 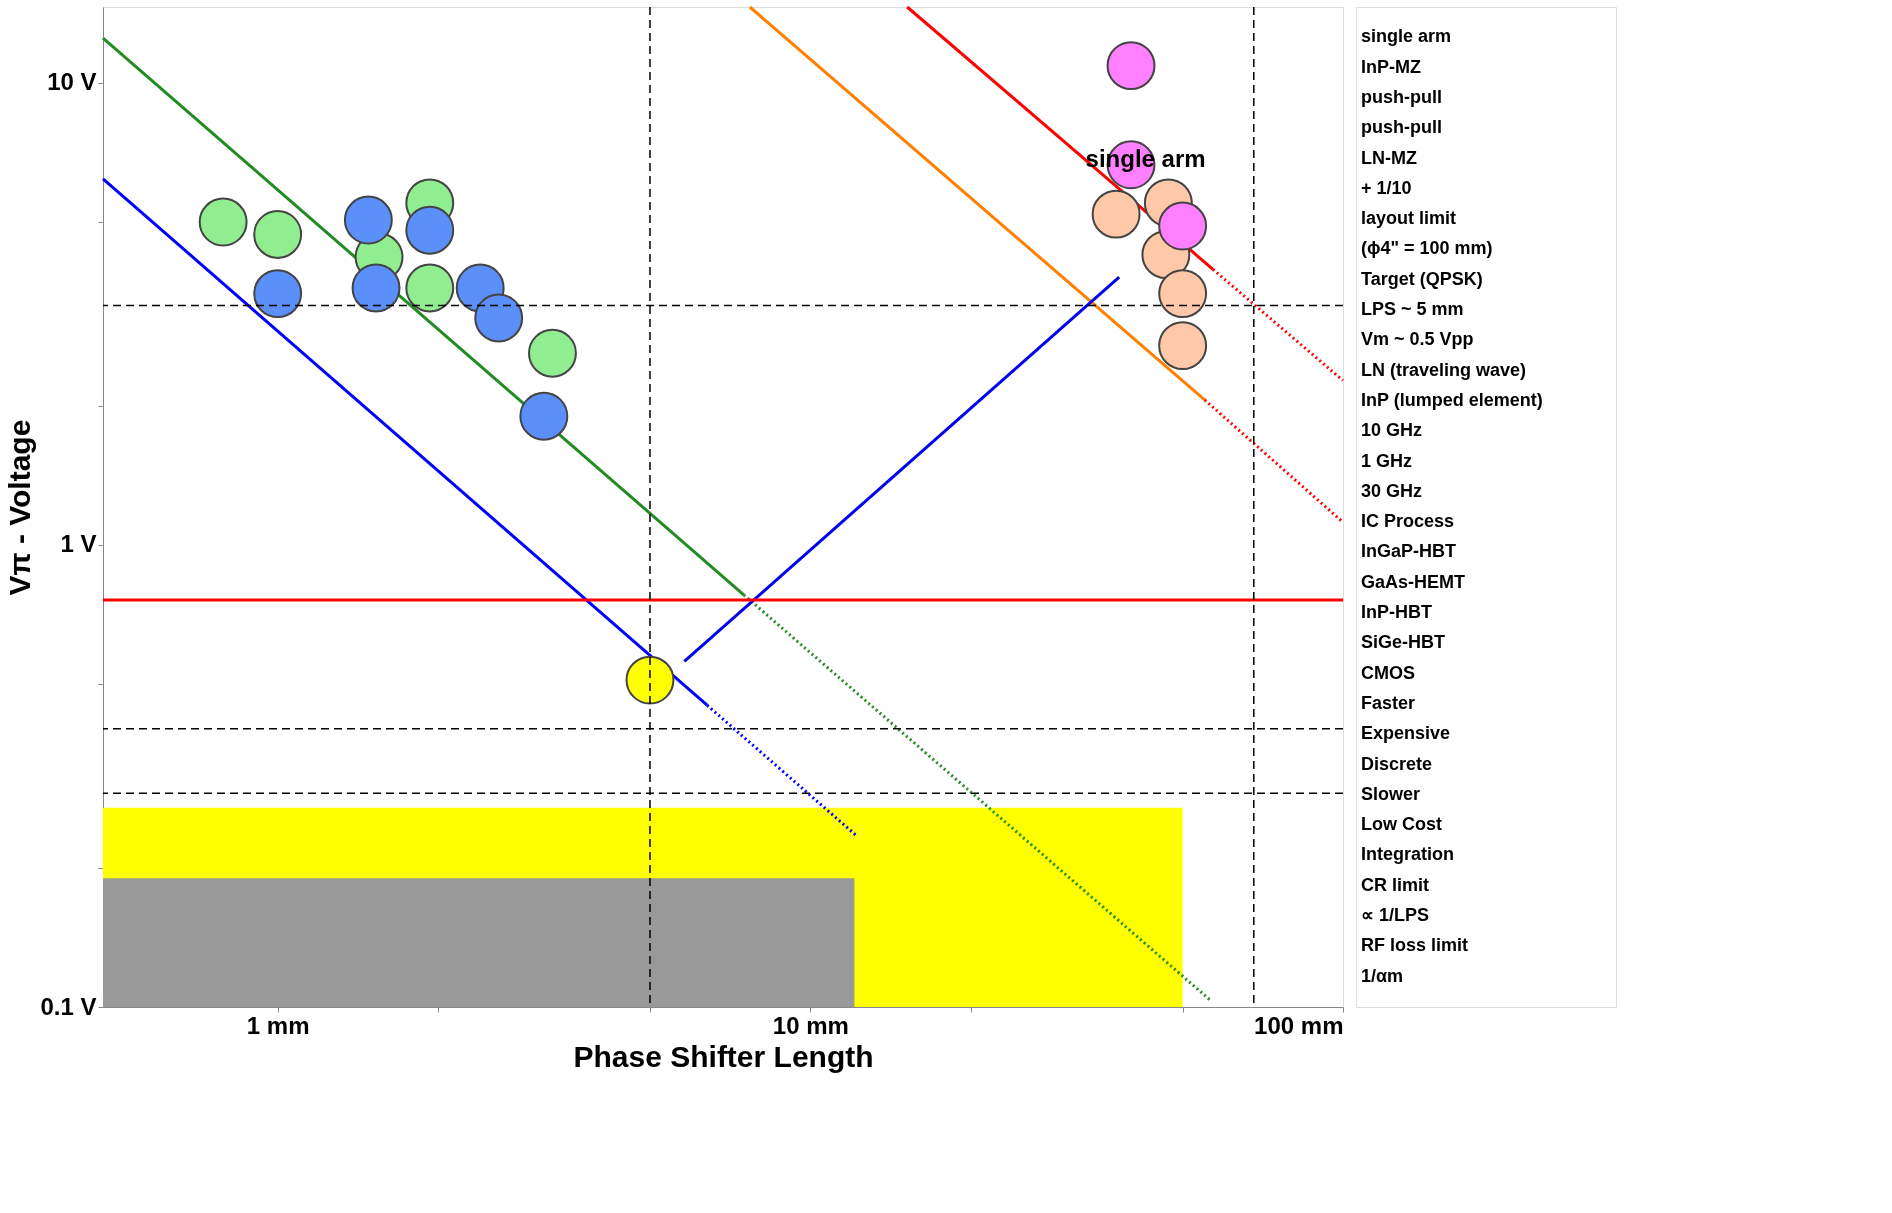 I want to click on text: (ϕ4" = 100 mm), so click(x=1427, y=248).